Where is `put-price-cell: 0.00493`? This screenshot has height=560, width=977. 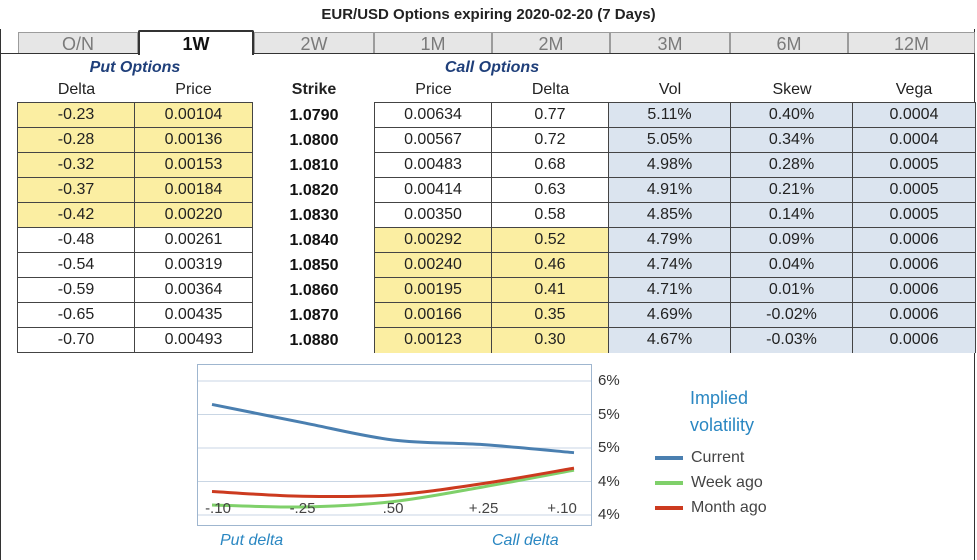
put-price-cell: 0.00493 is located at coordinates (193, 339).